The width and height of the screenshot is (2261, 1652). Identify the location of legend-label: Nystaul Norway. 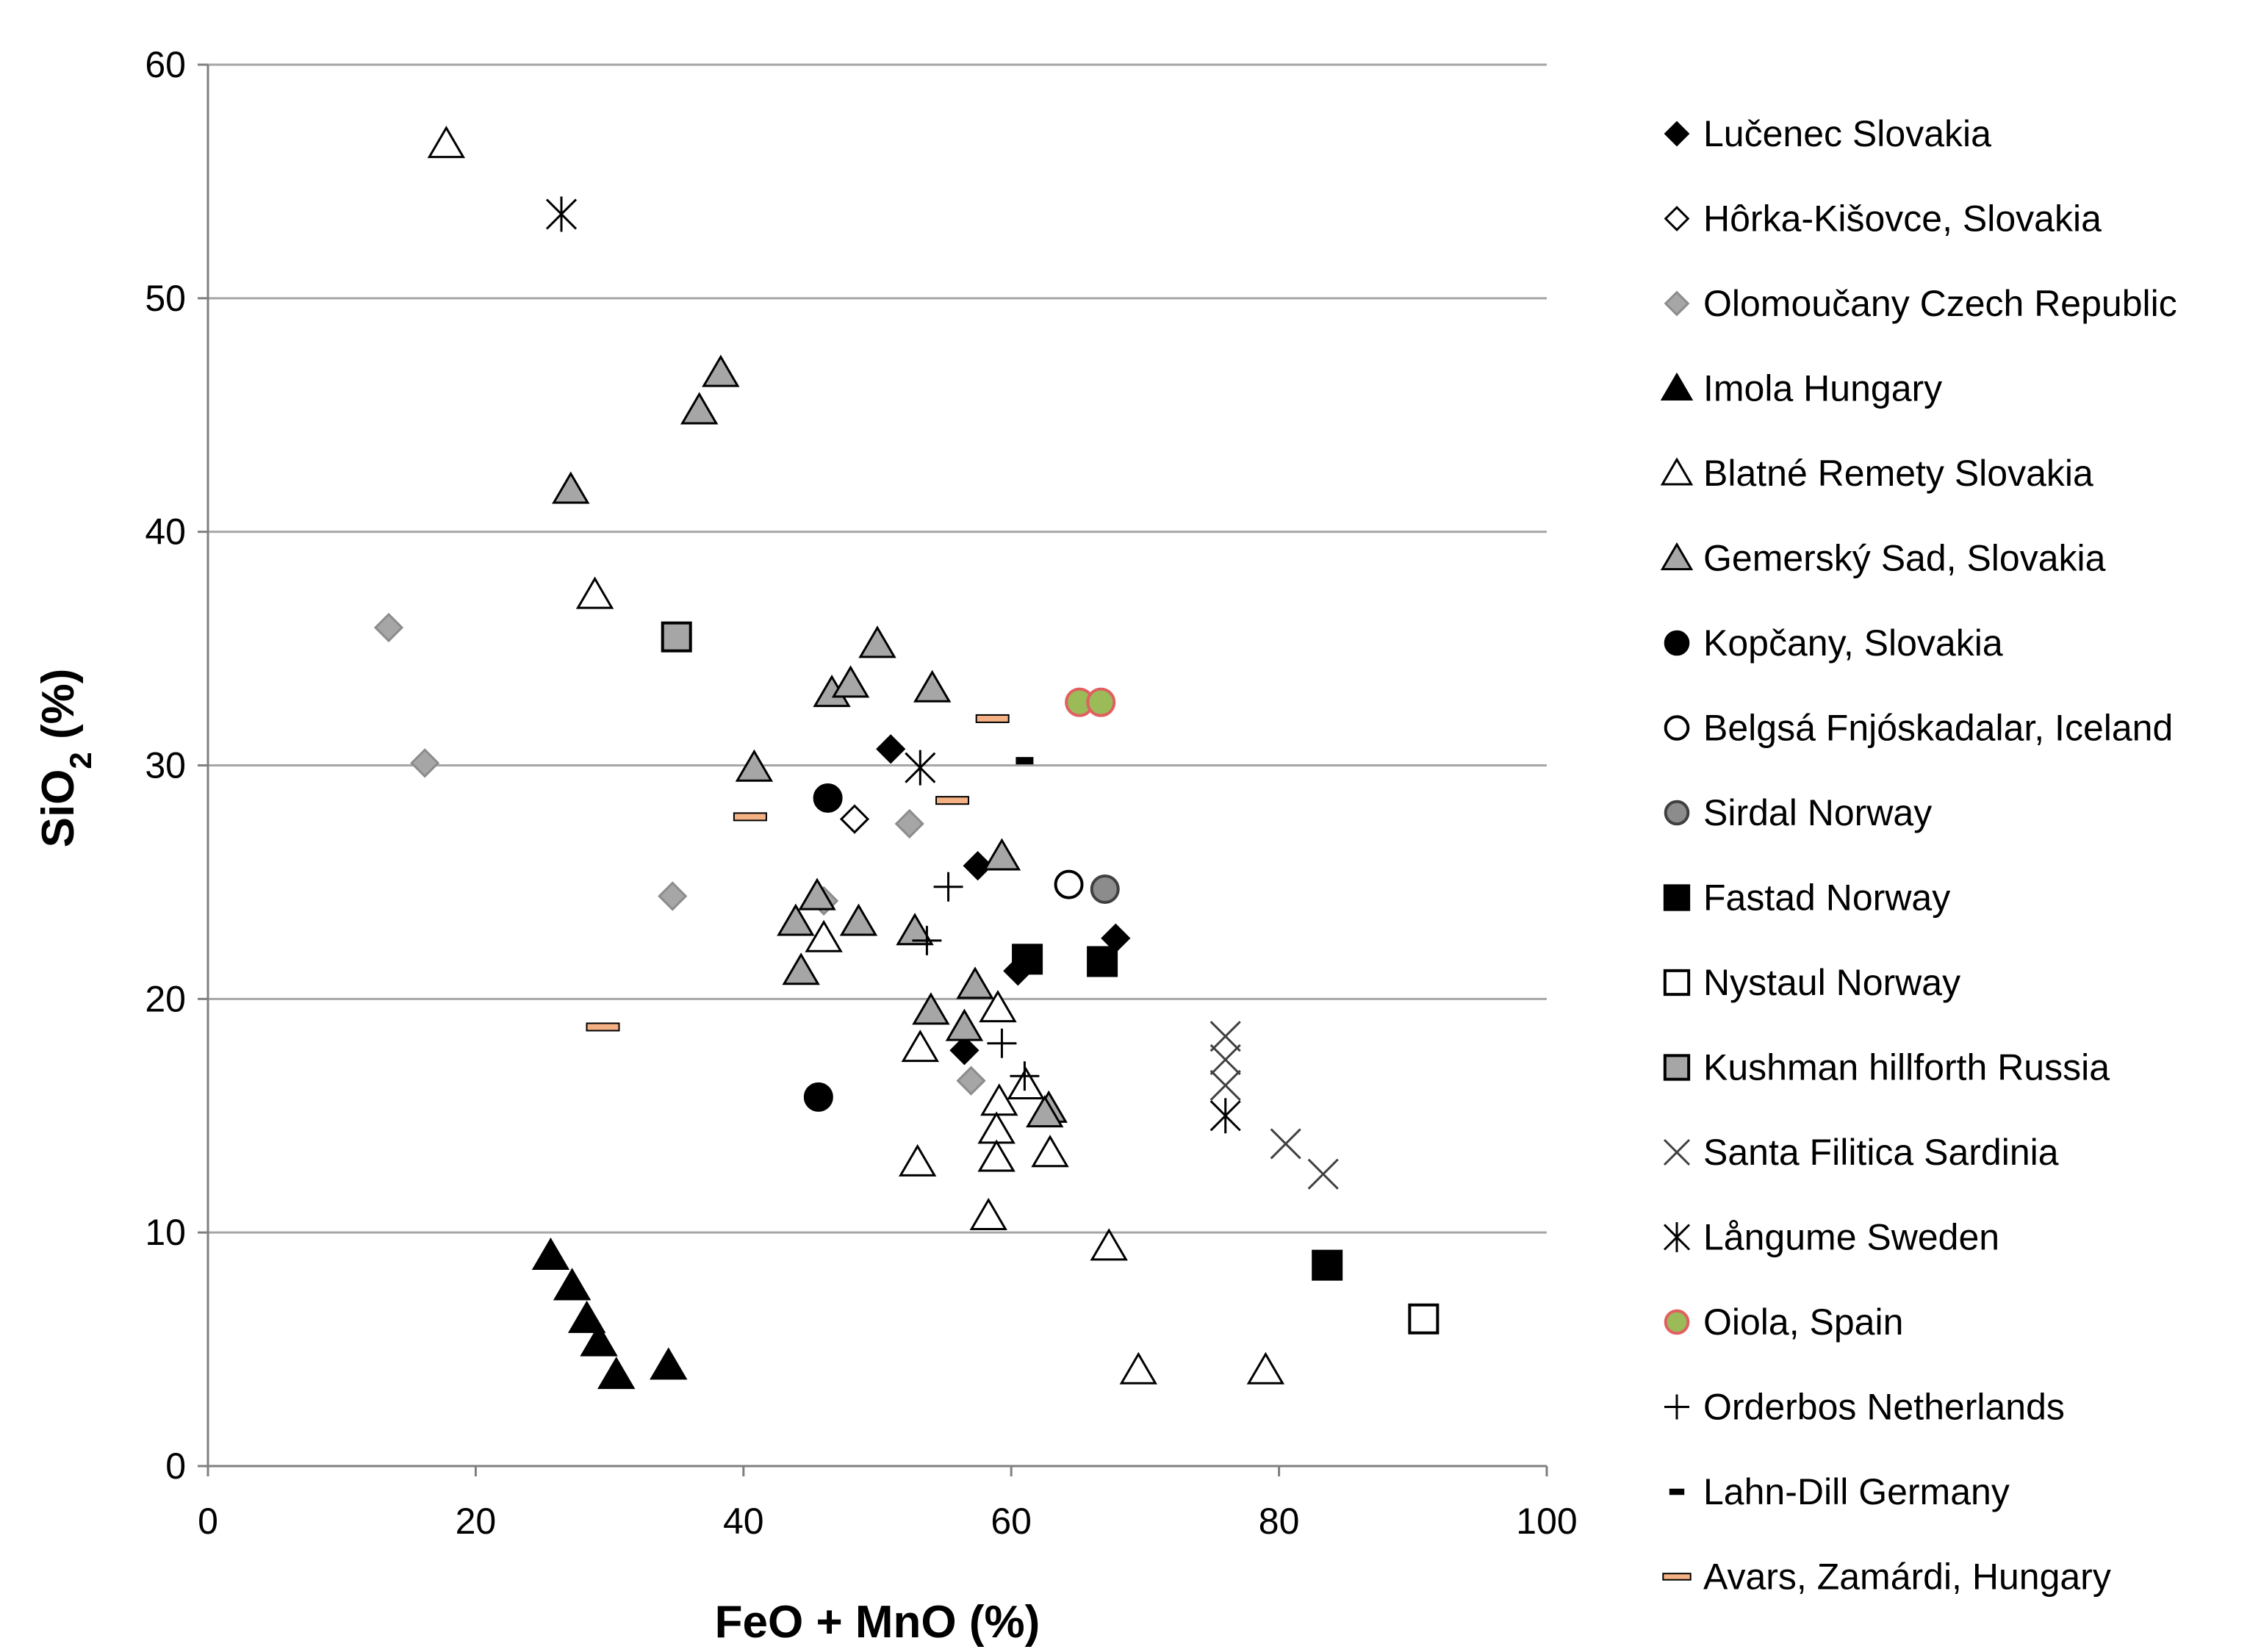
(1831, 982).